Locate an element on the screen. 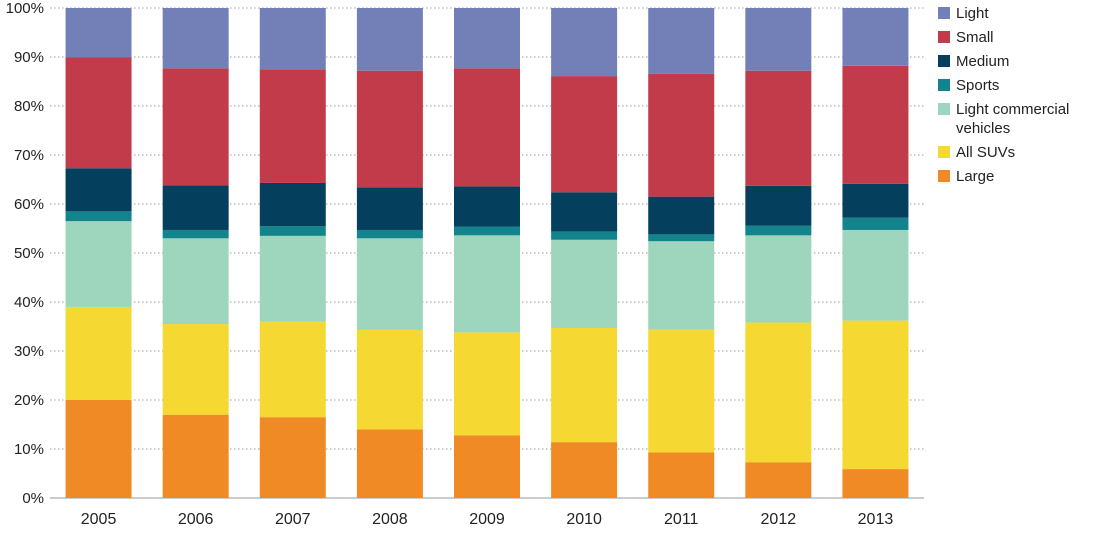 The height and width of the screenshot is (533, 1093). legend-label: Light commercial vehicles is located at coordinates (1013, 119).